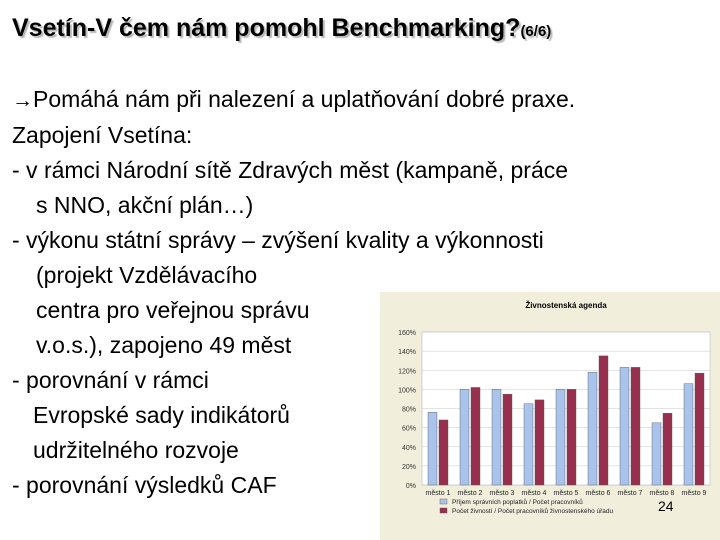 The height and width of the screenshot is (540, 720). I want to click on y-tick-label: 0%, so click(411, 486).